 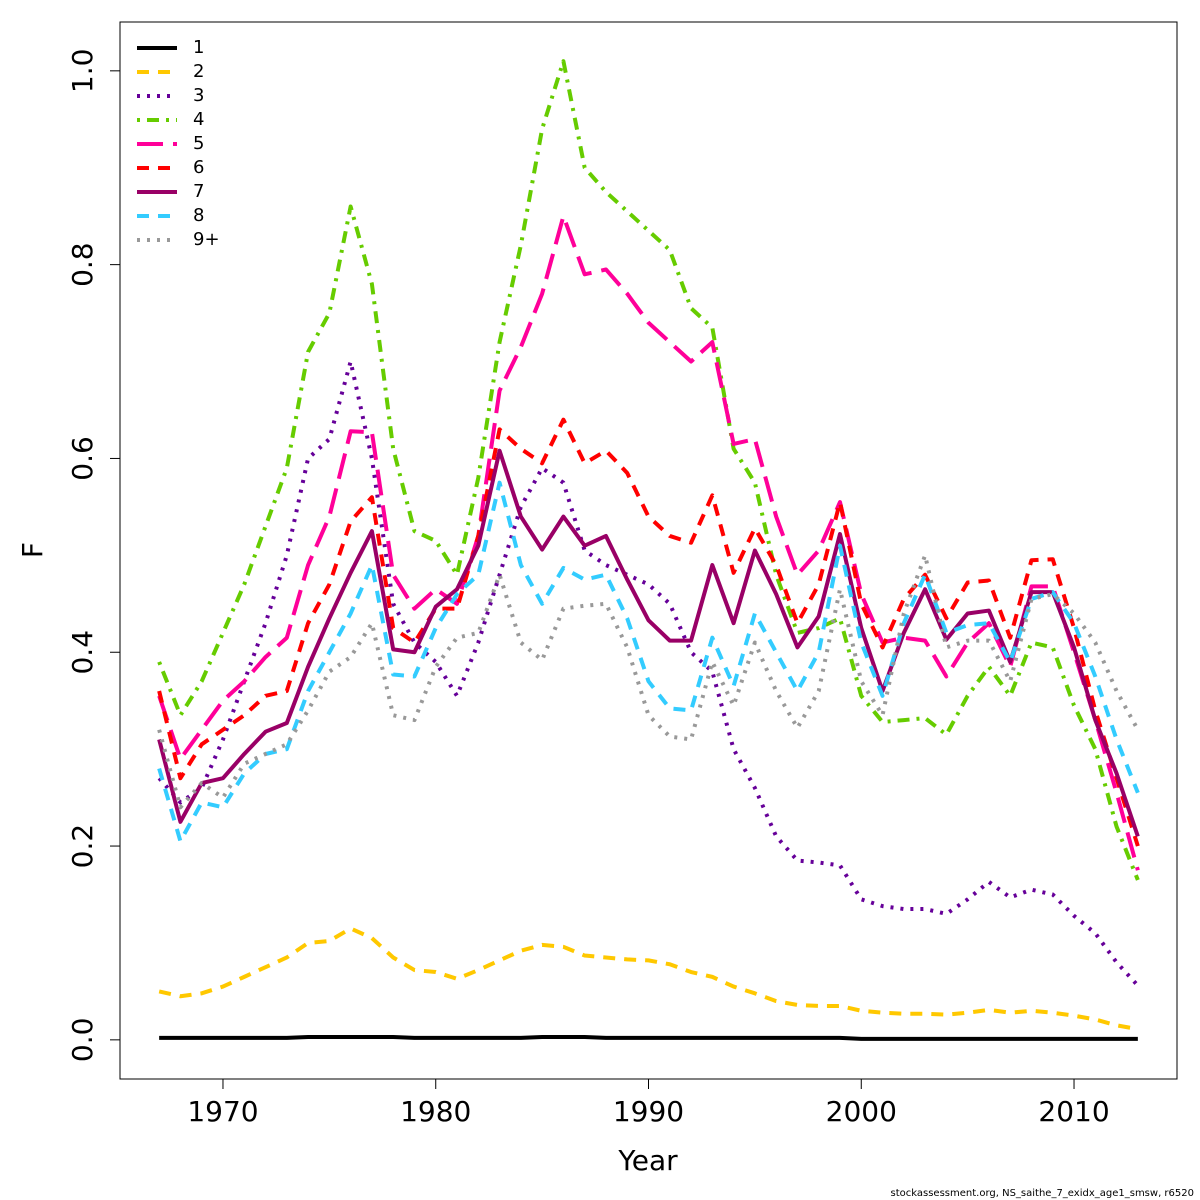 I want to click on x-tick-label: 1990, so click(x=648, y=1111).